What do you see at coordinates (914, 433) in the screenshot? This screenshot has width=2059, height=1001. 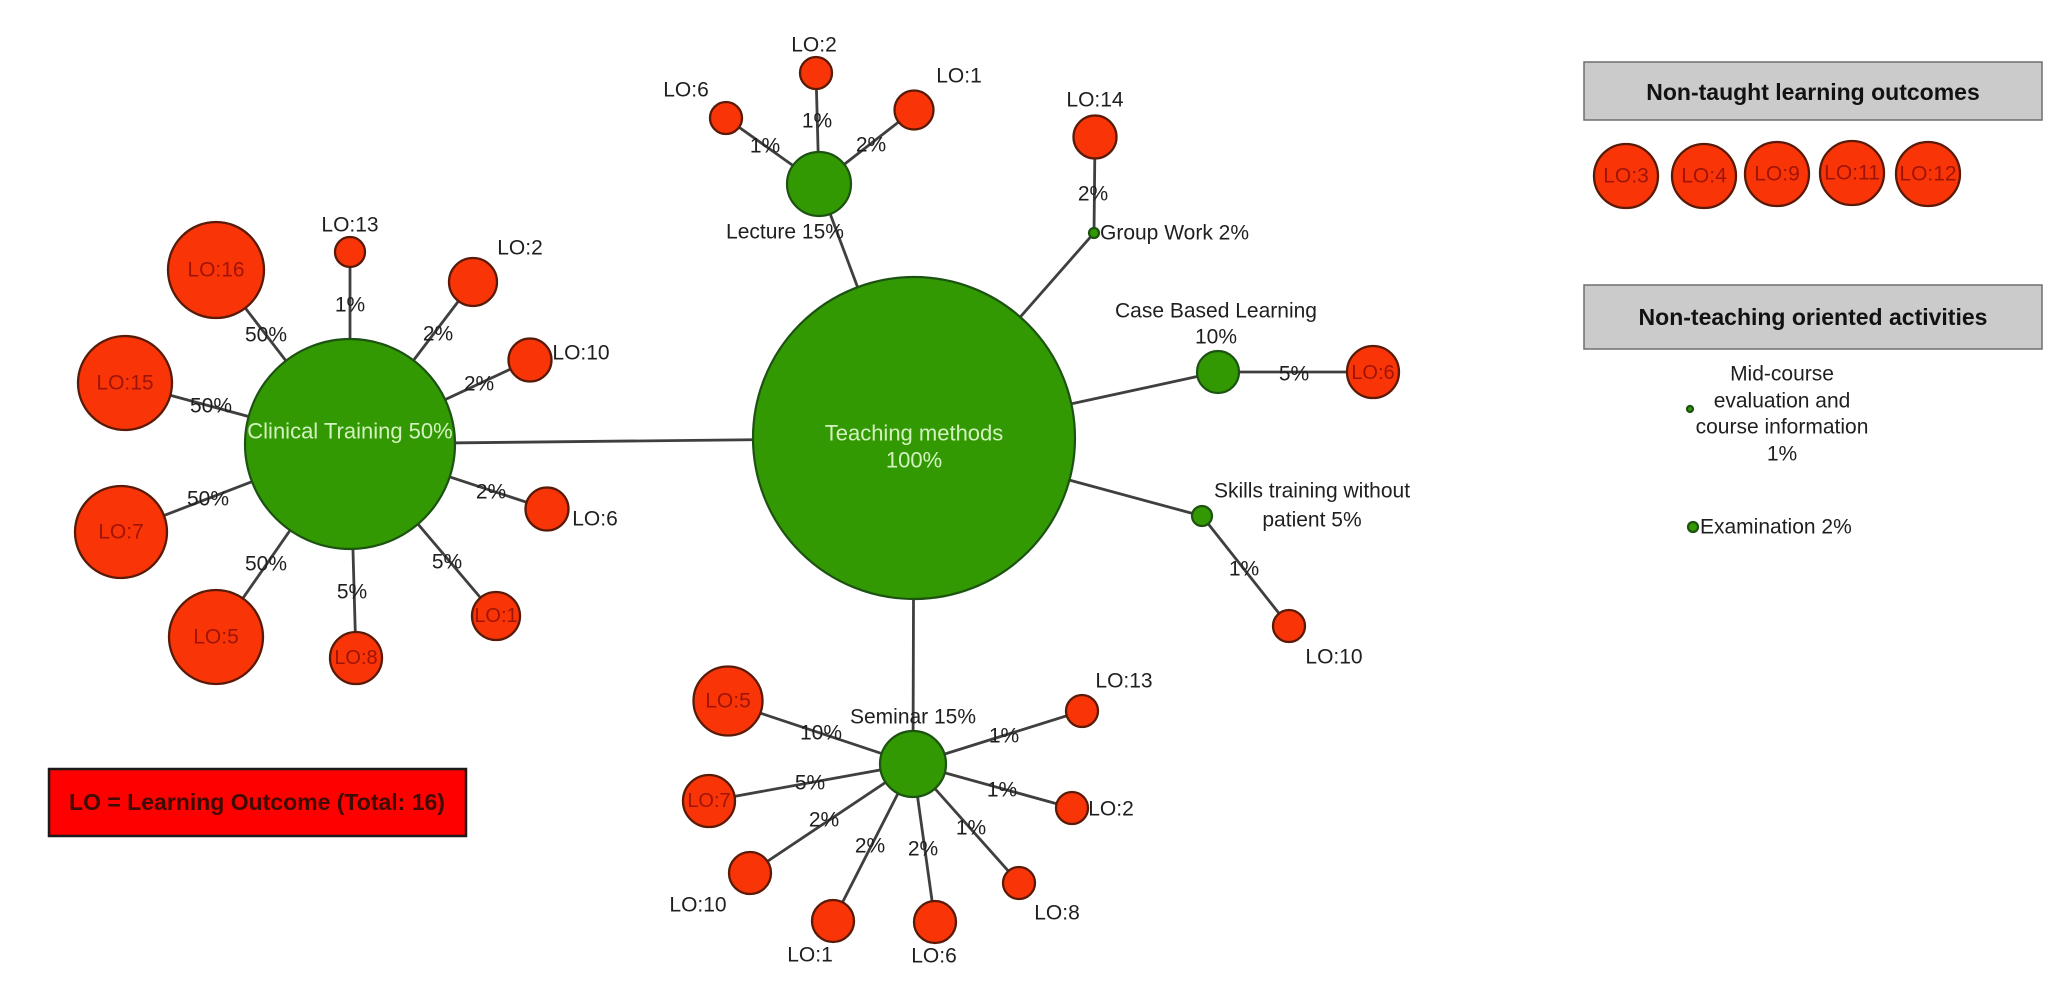 I see `svg-text: Teaching methods` at bounding box center [914, 433].